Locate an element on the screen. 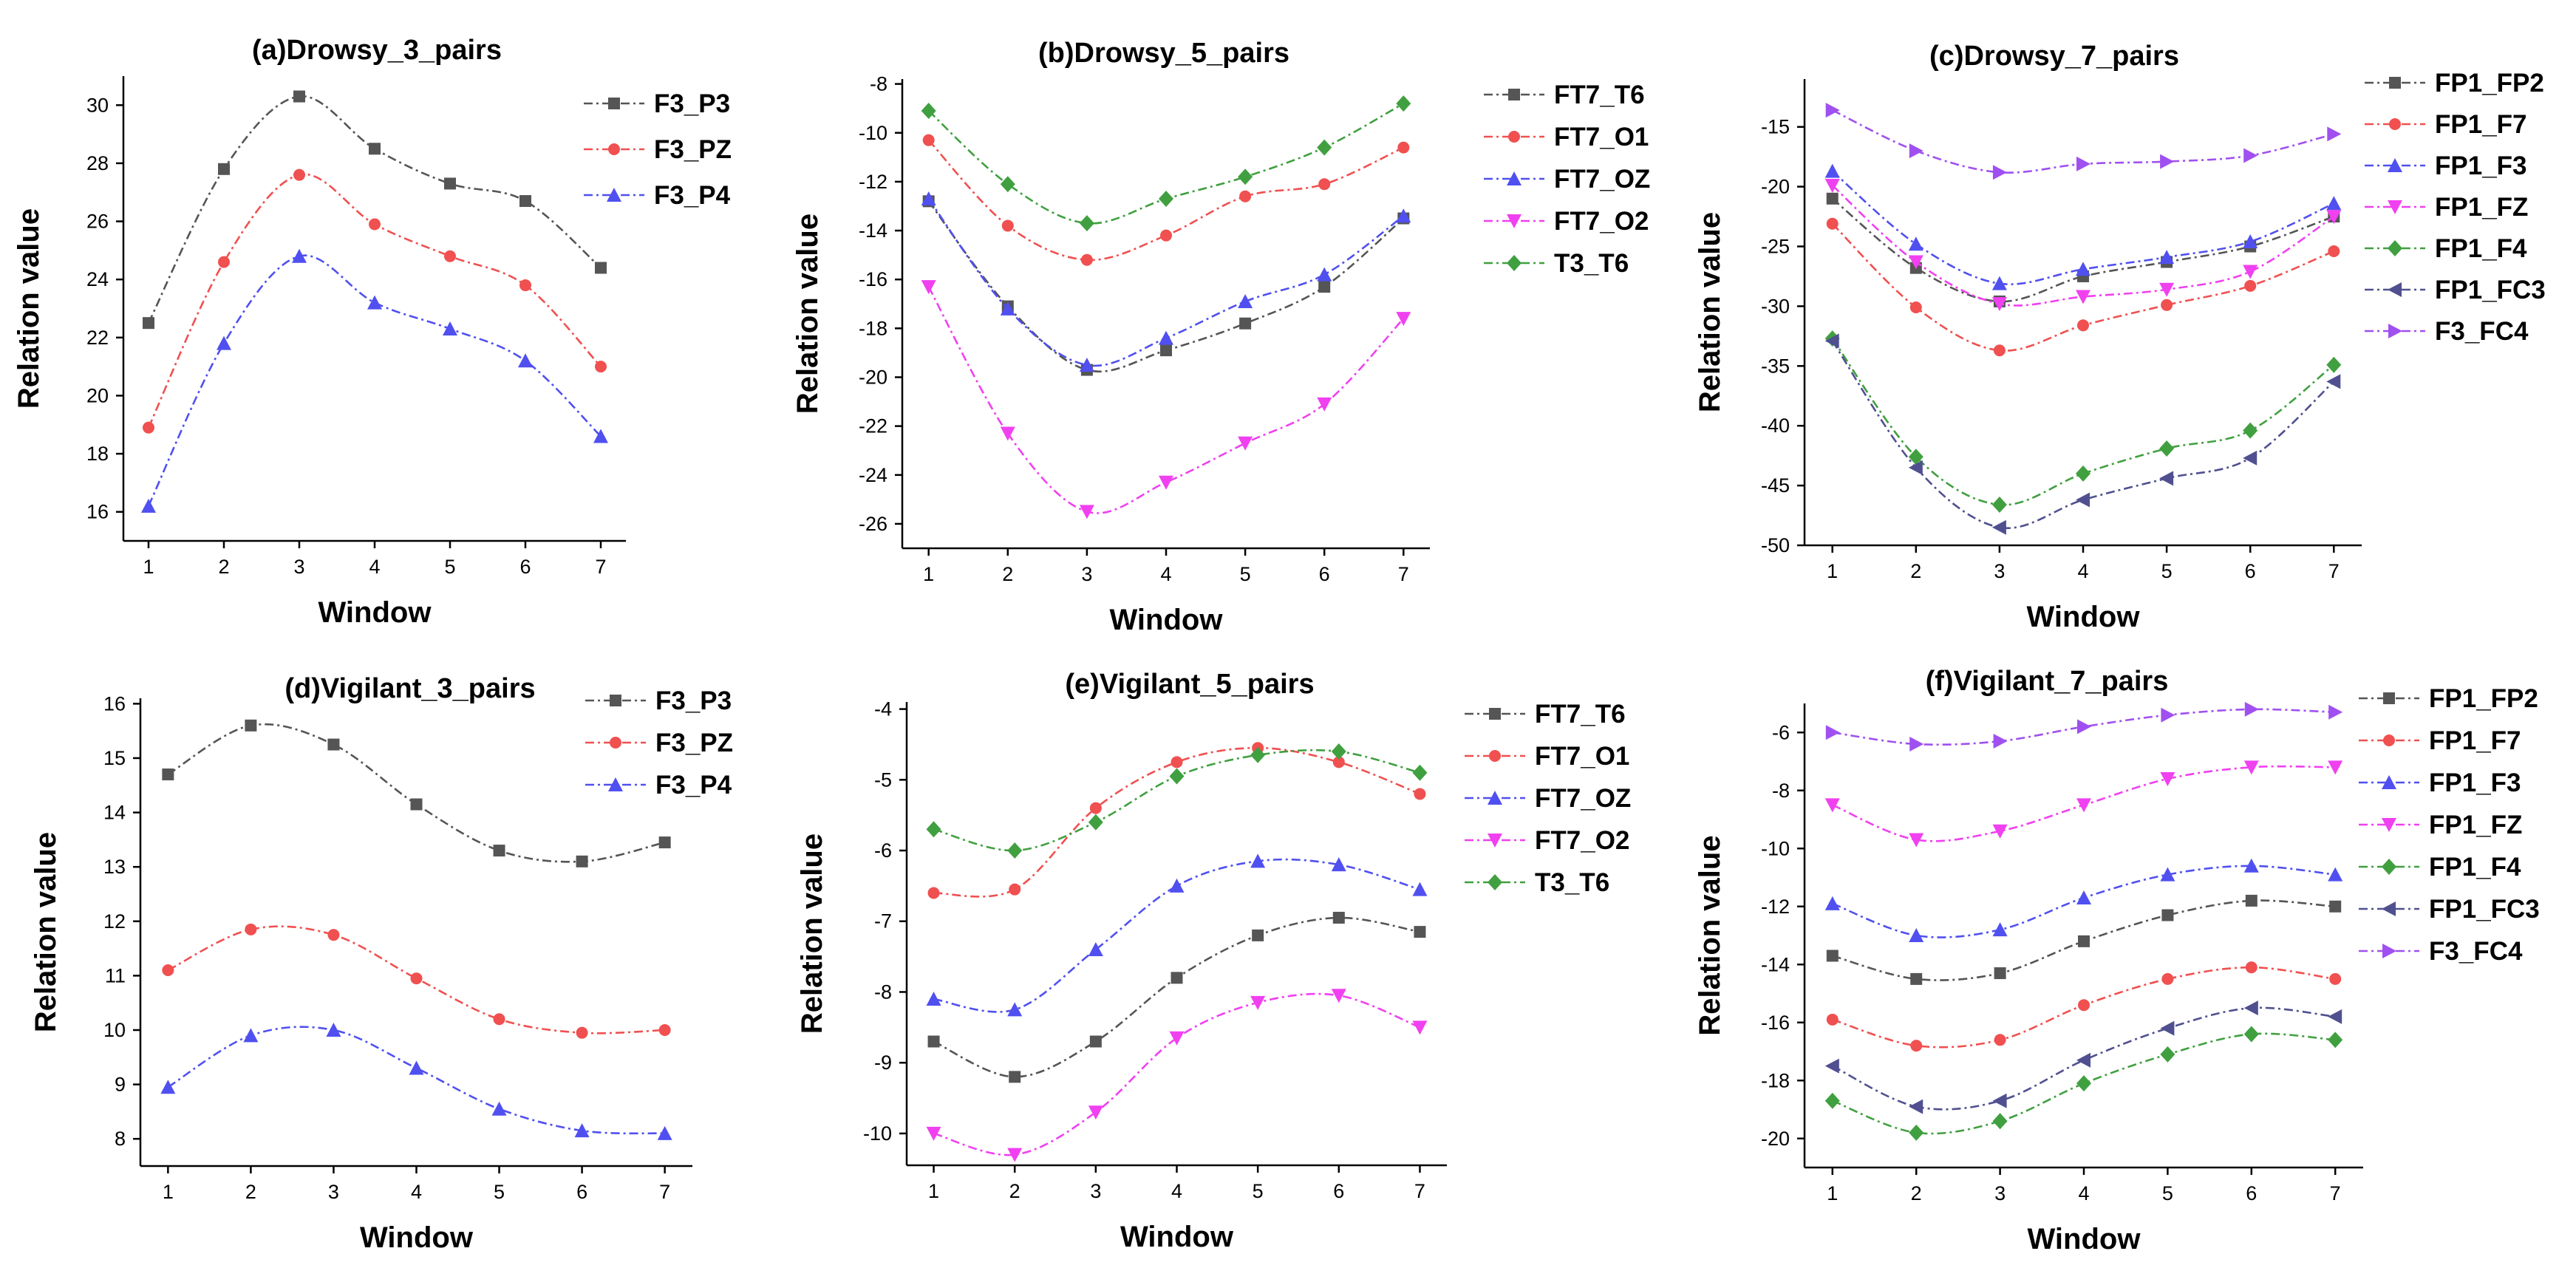 This screenshot has height=1268, width=2576. y-tick-label: -15 is located at coordinates (1775, 127).